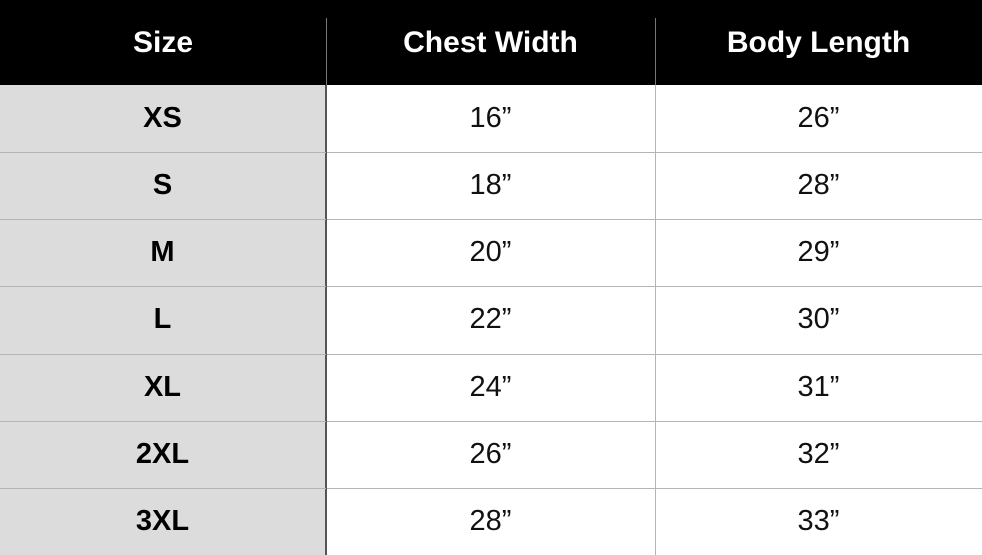 This screenshot has height=555, width=982. I want to click on measurement: 20”, so click(490, 253).